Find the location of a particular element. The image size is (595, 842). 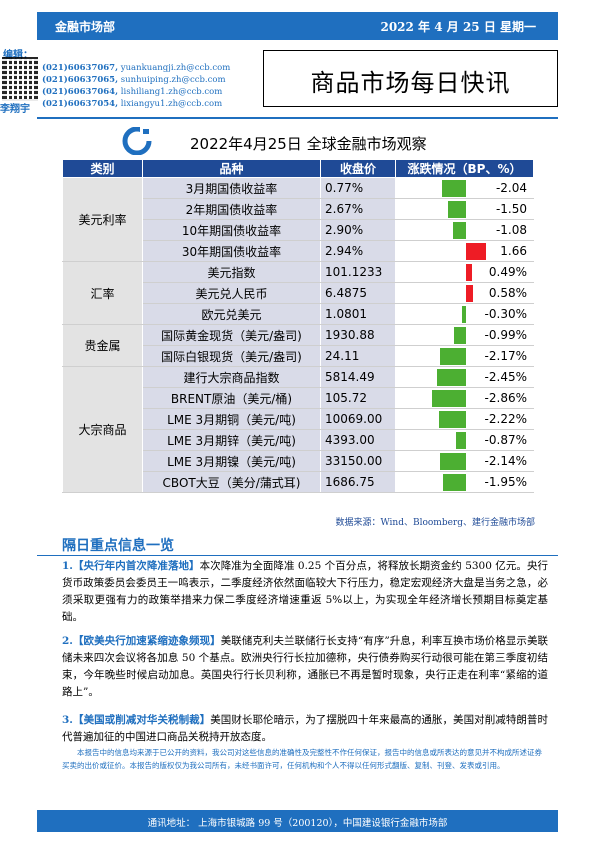

change-value-cell: 0.58% is located at coordinates (500, 293).